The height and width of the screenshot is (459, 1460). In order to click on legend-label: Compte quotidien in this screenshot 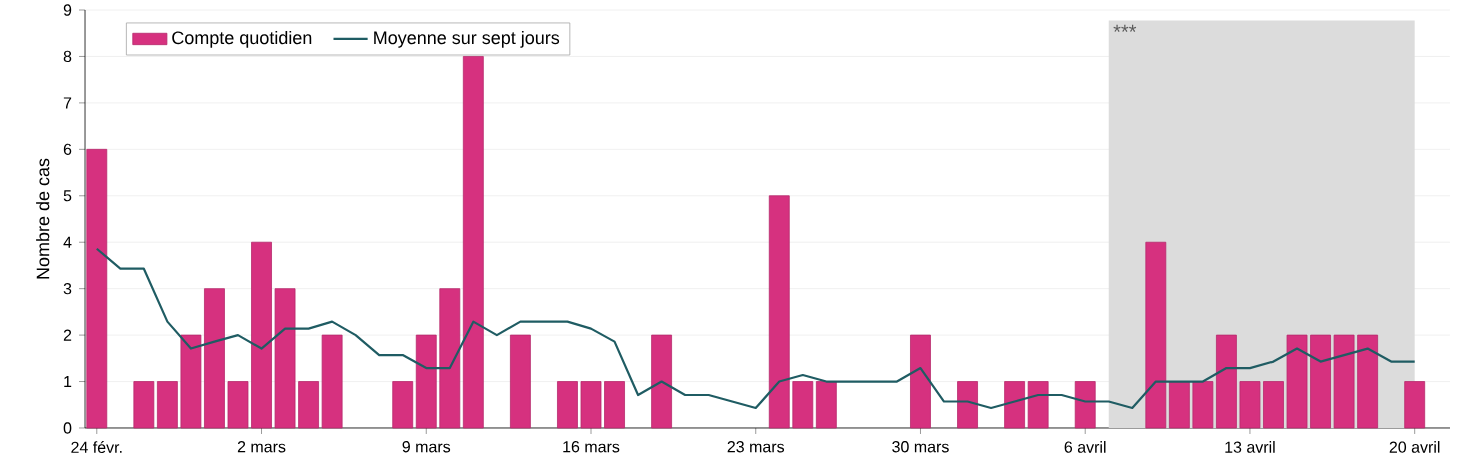, I will do `click(242, 39)`.